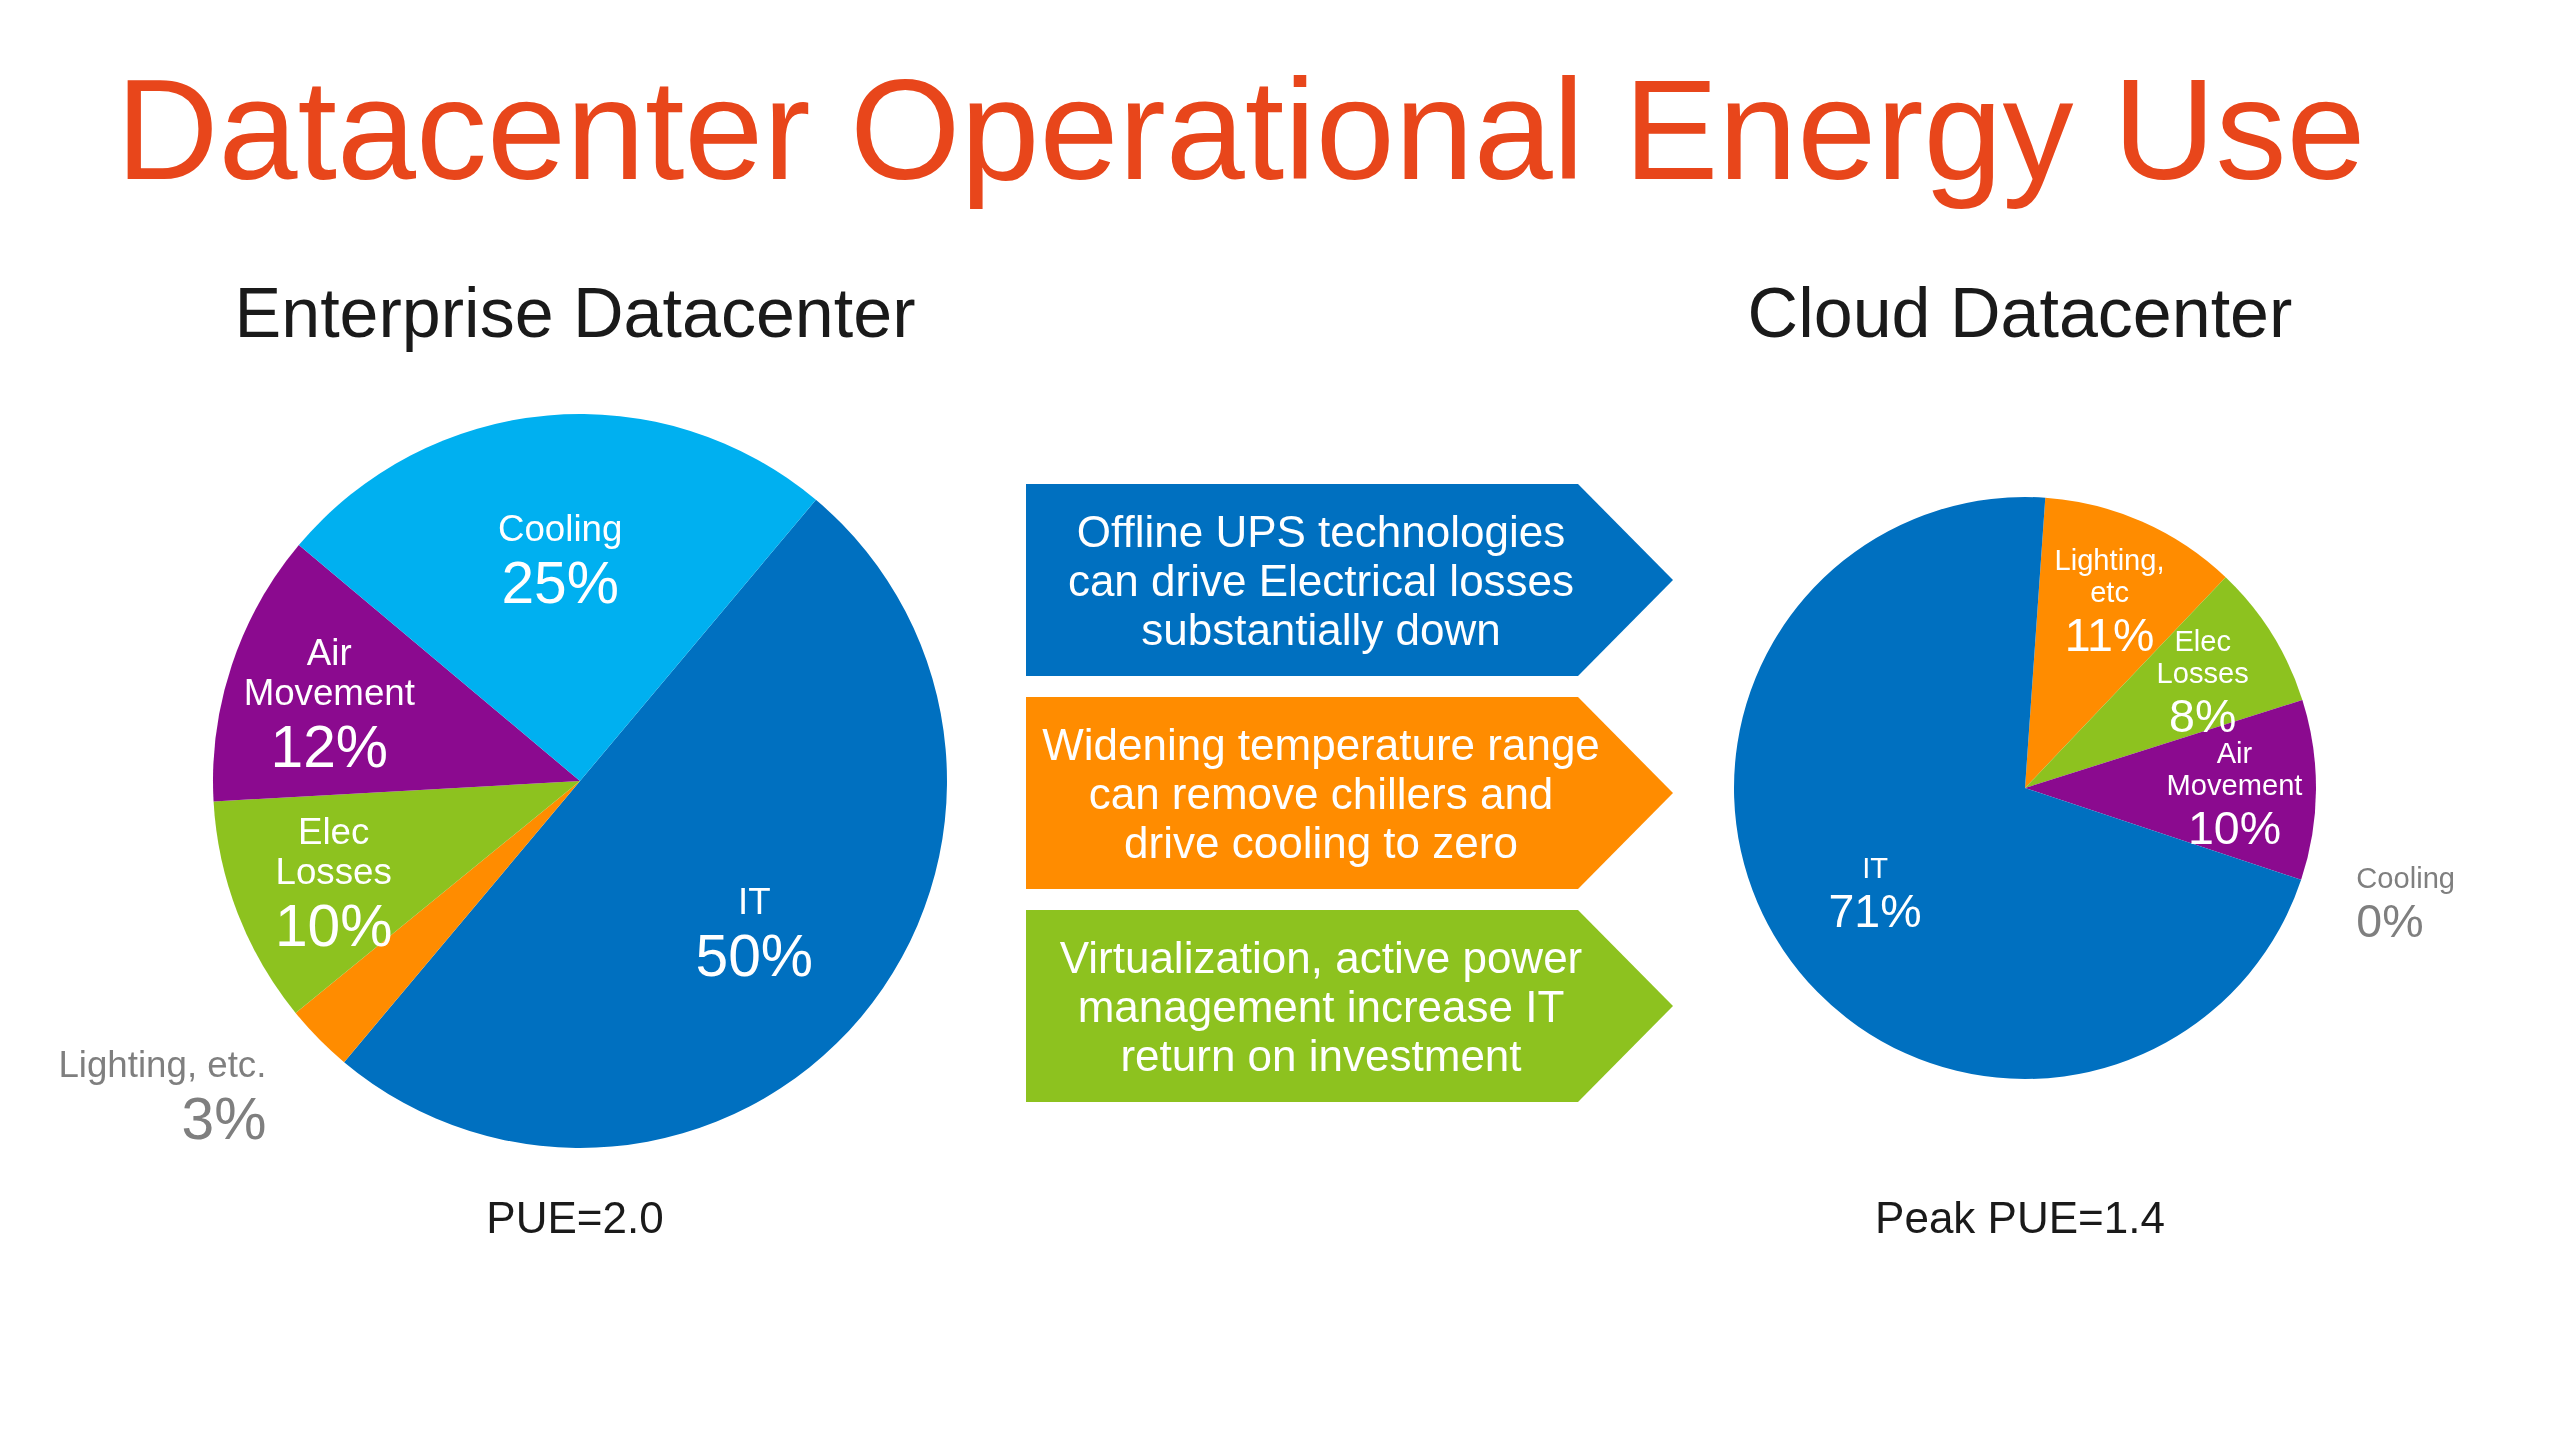  Describe the element at coordinates (754, 956) in the screenshot. I see `data-label: 50%` at that location.